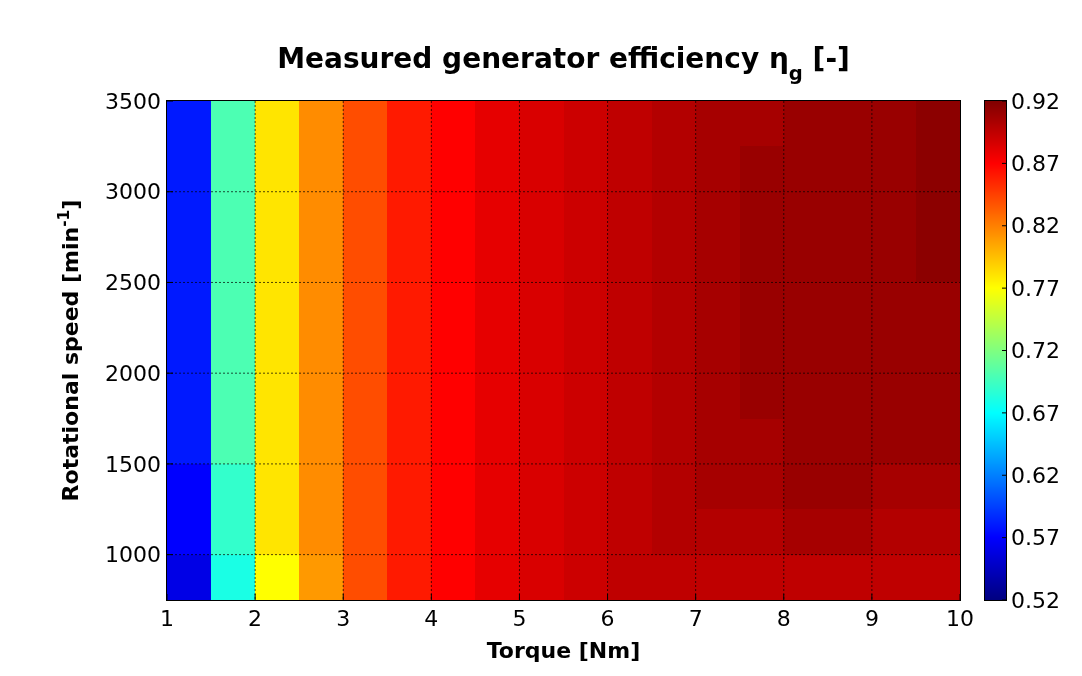 This screenshot has width=1082, height=676. What do you see at coordinates (1035, 538) in the screenshot?
I see `color-bar-label: 0.57` at bounding box center [1035, 538].